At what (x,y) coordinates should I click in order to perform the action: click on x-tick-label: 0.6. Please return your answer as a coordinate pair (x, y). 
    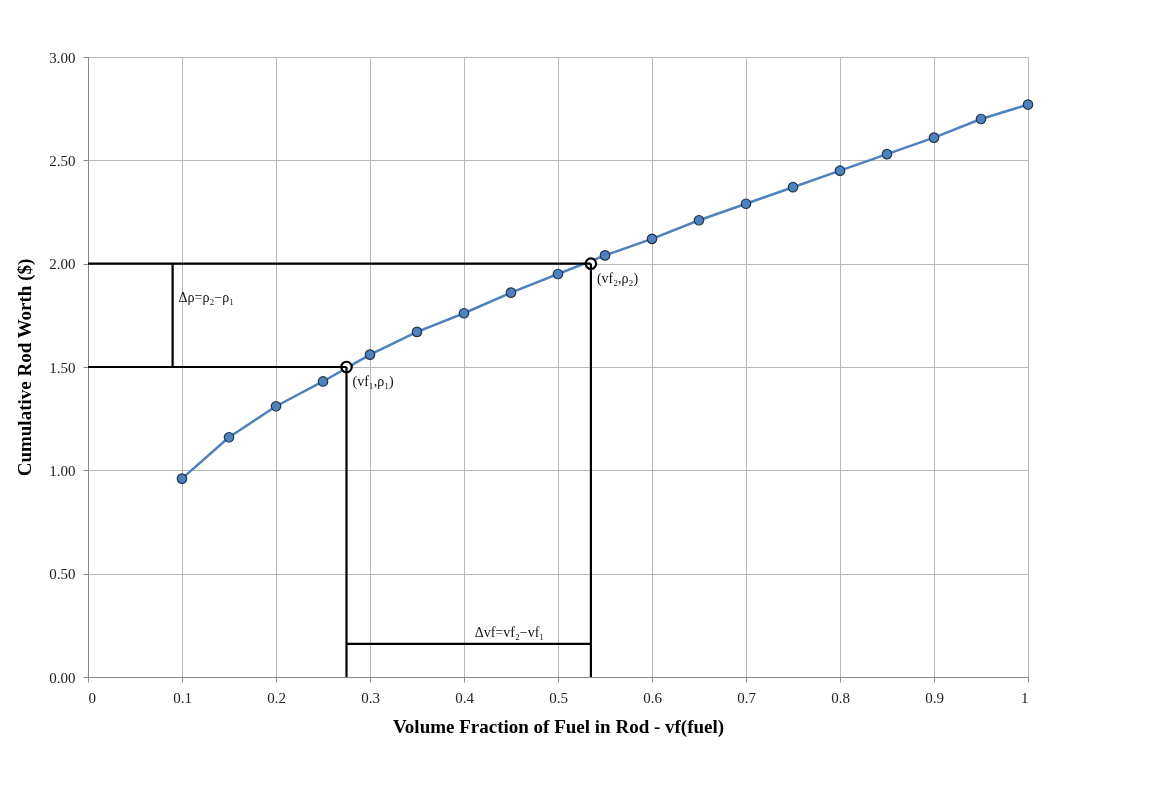
    Looking at the image, I should click on (653, 697).